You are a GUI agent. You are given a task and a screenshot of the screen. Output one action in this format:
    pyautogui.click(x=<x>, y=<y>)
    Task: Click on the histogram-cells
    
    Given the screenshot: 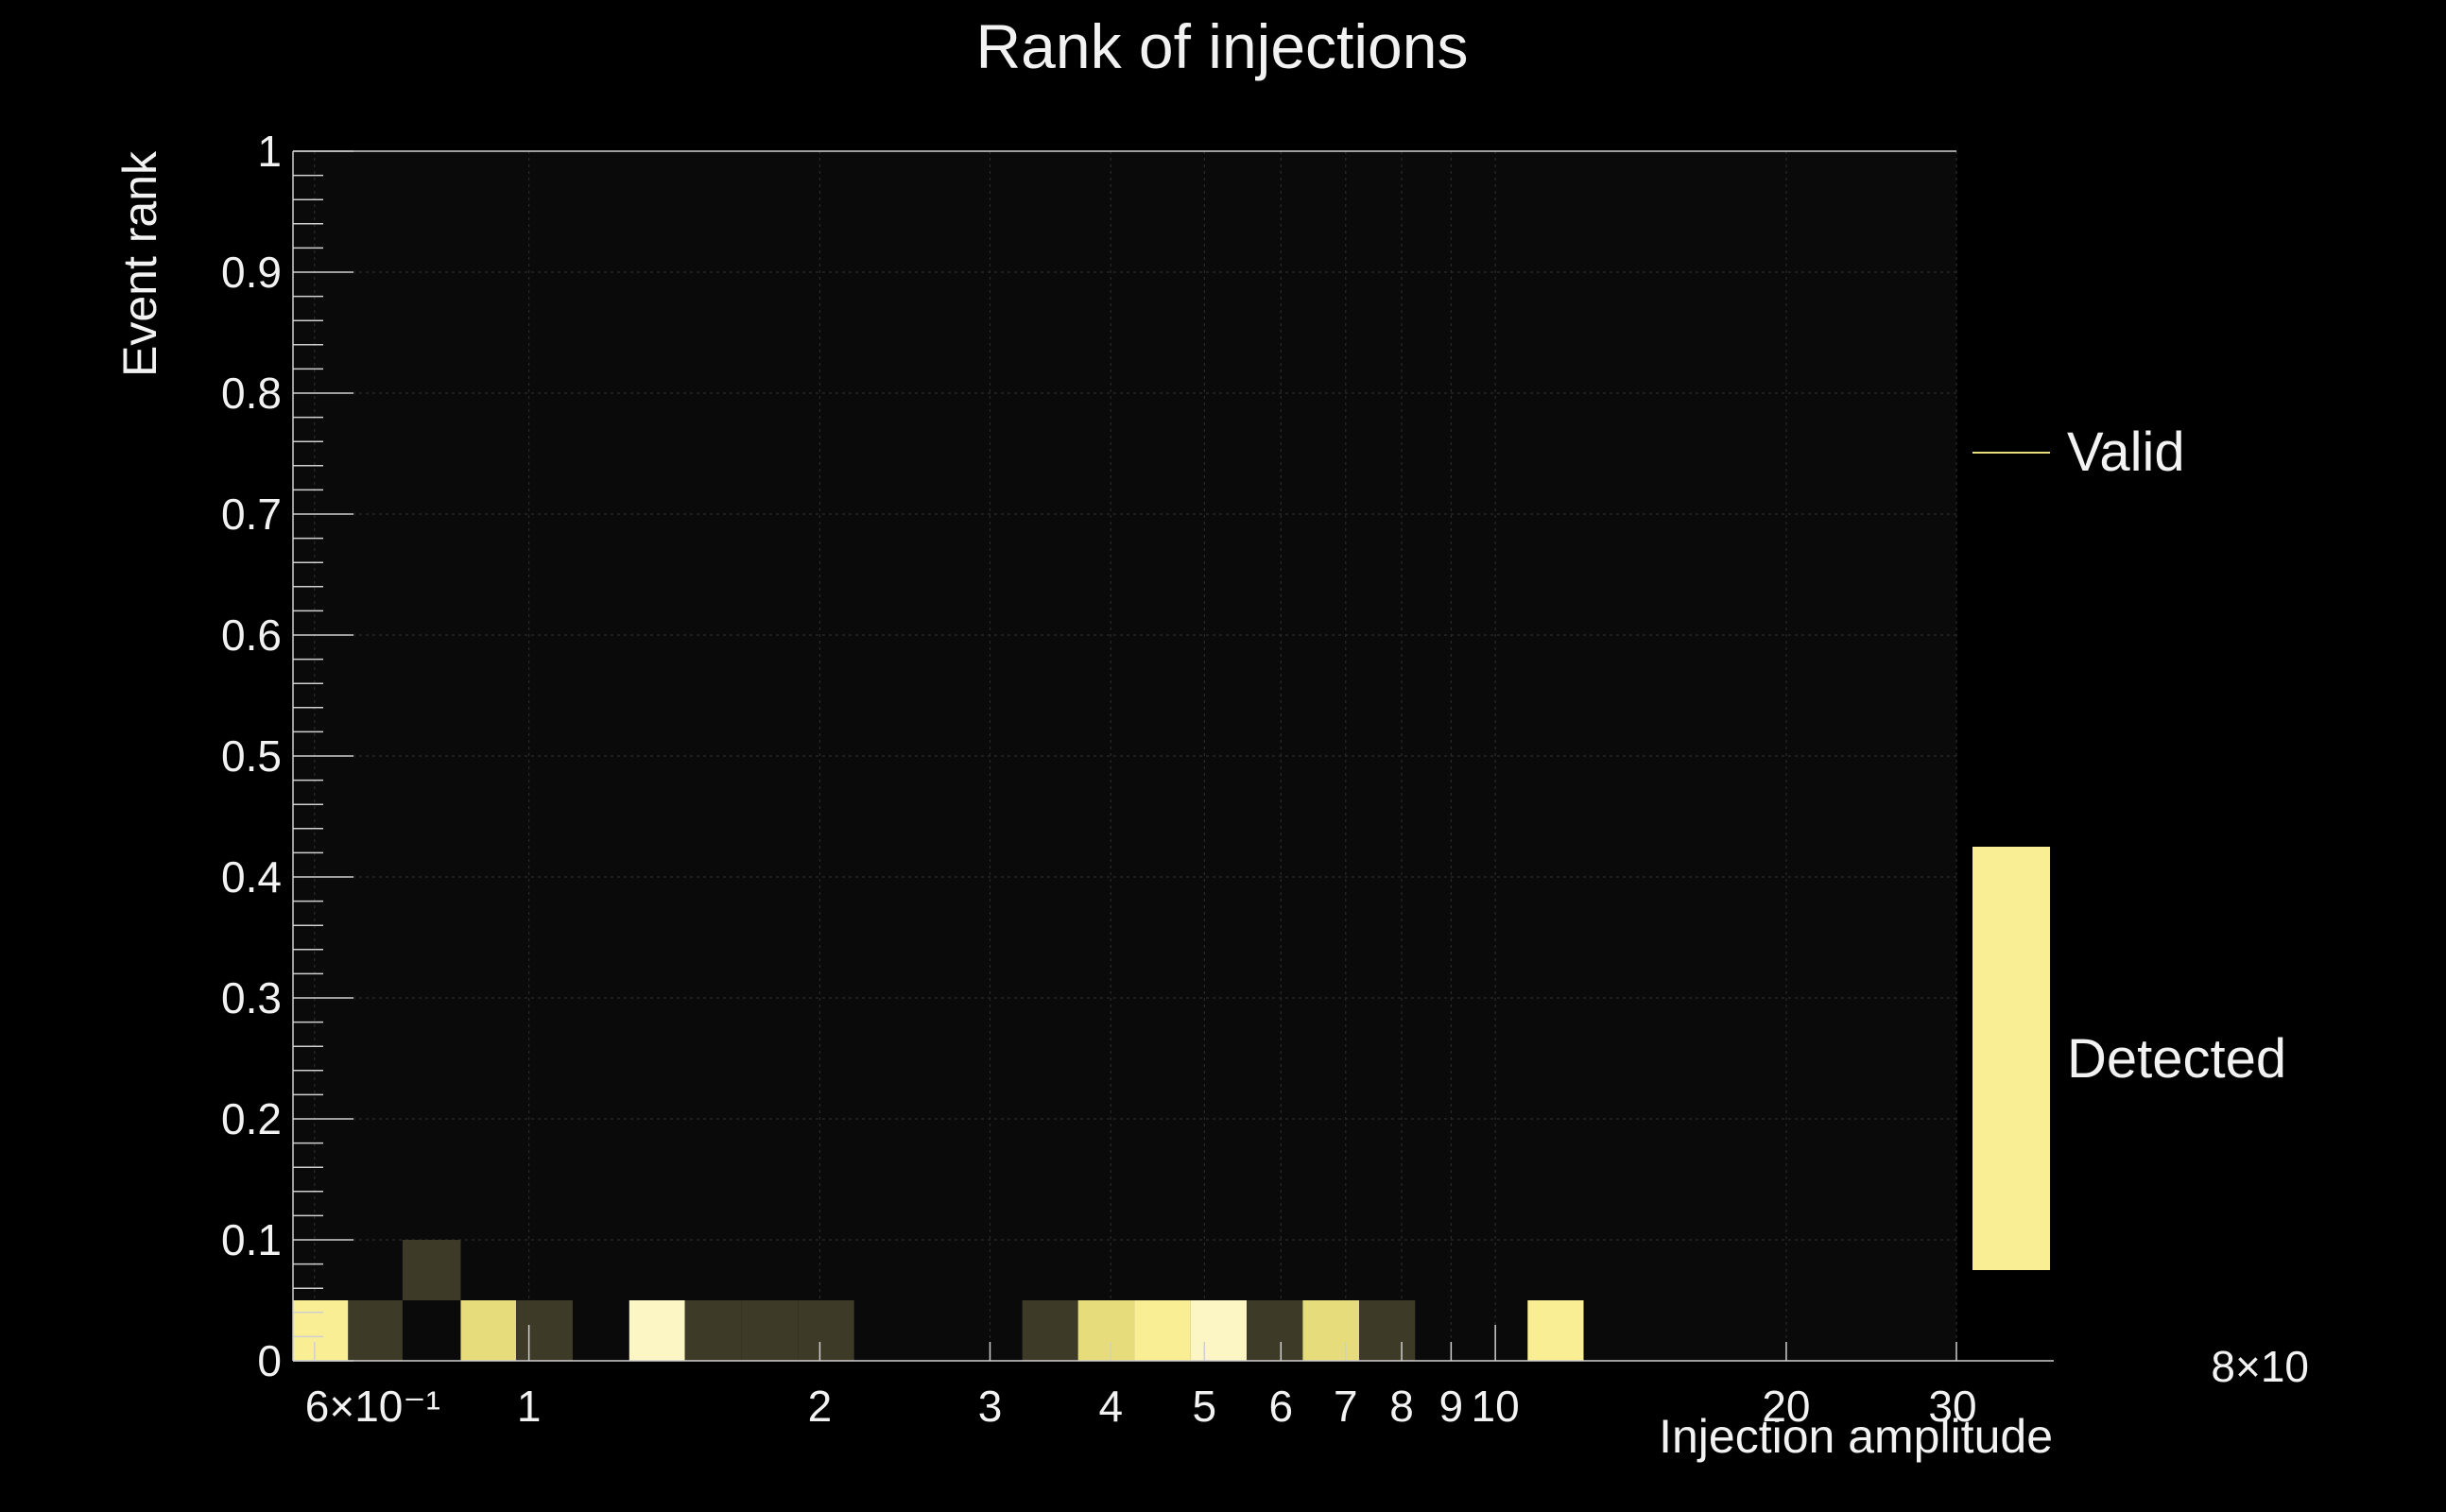 What is the action you would take?
    pyautogui.click(x=938, y=1300)
    